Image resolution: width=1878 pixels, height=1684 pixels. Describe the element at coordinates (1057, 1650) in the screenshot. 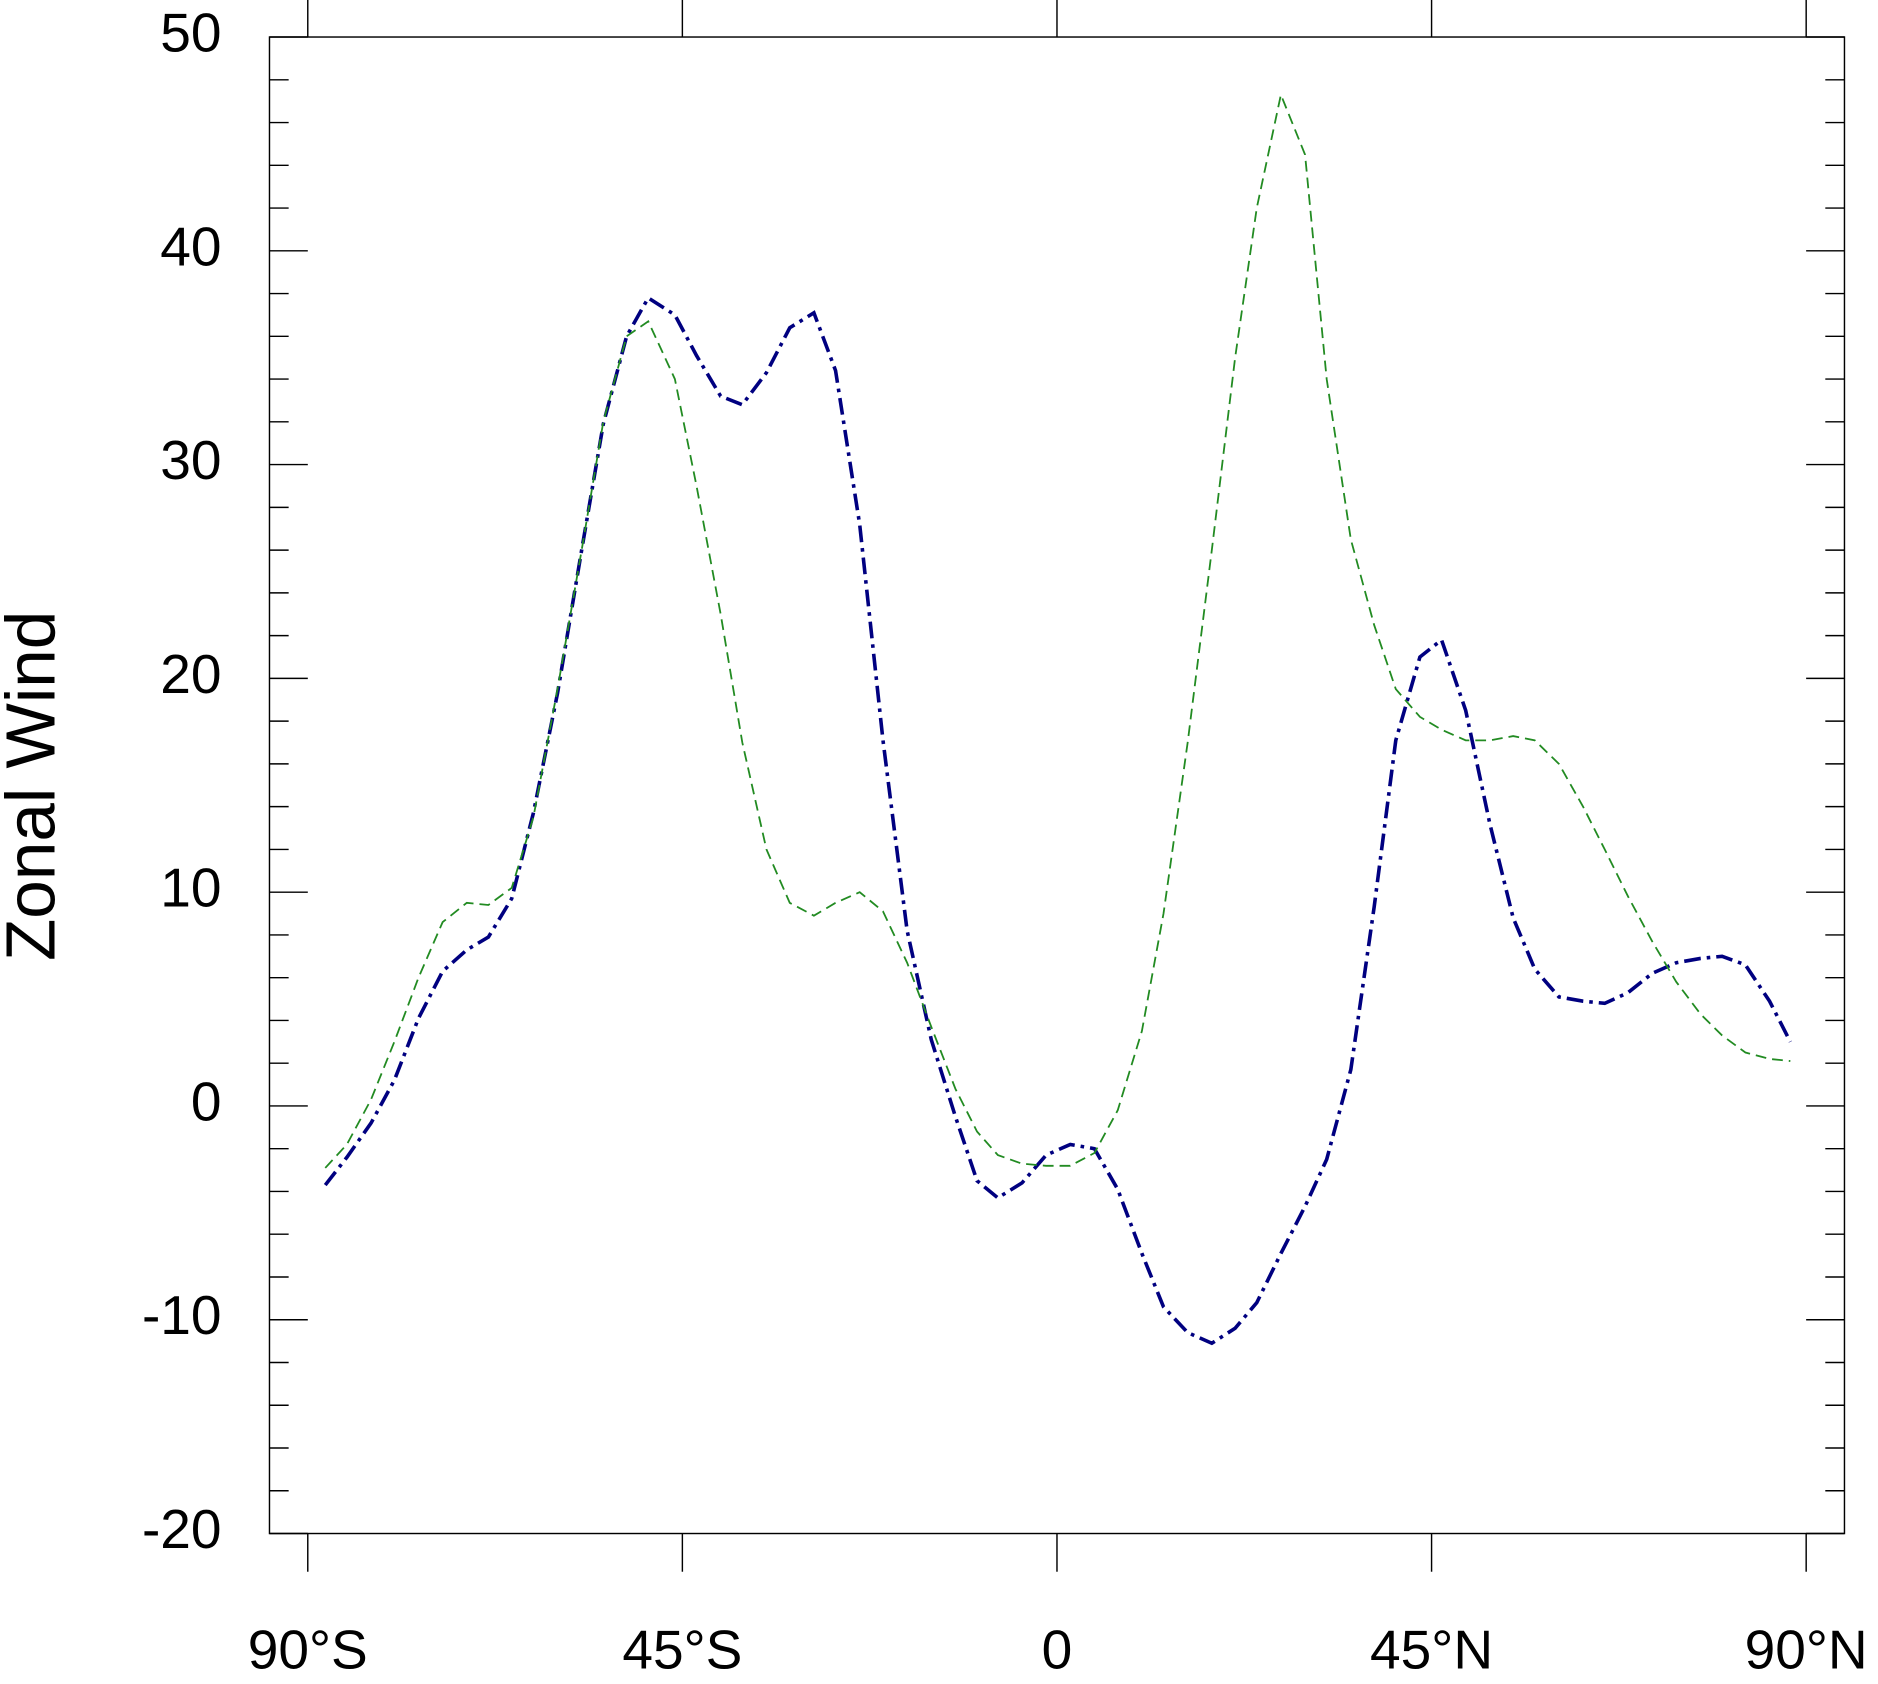

I see `x-tick-label: 0` at that location.